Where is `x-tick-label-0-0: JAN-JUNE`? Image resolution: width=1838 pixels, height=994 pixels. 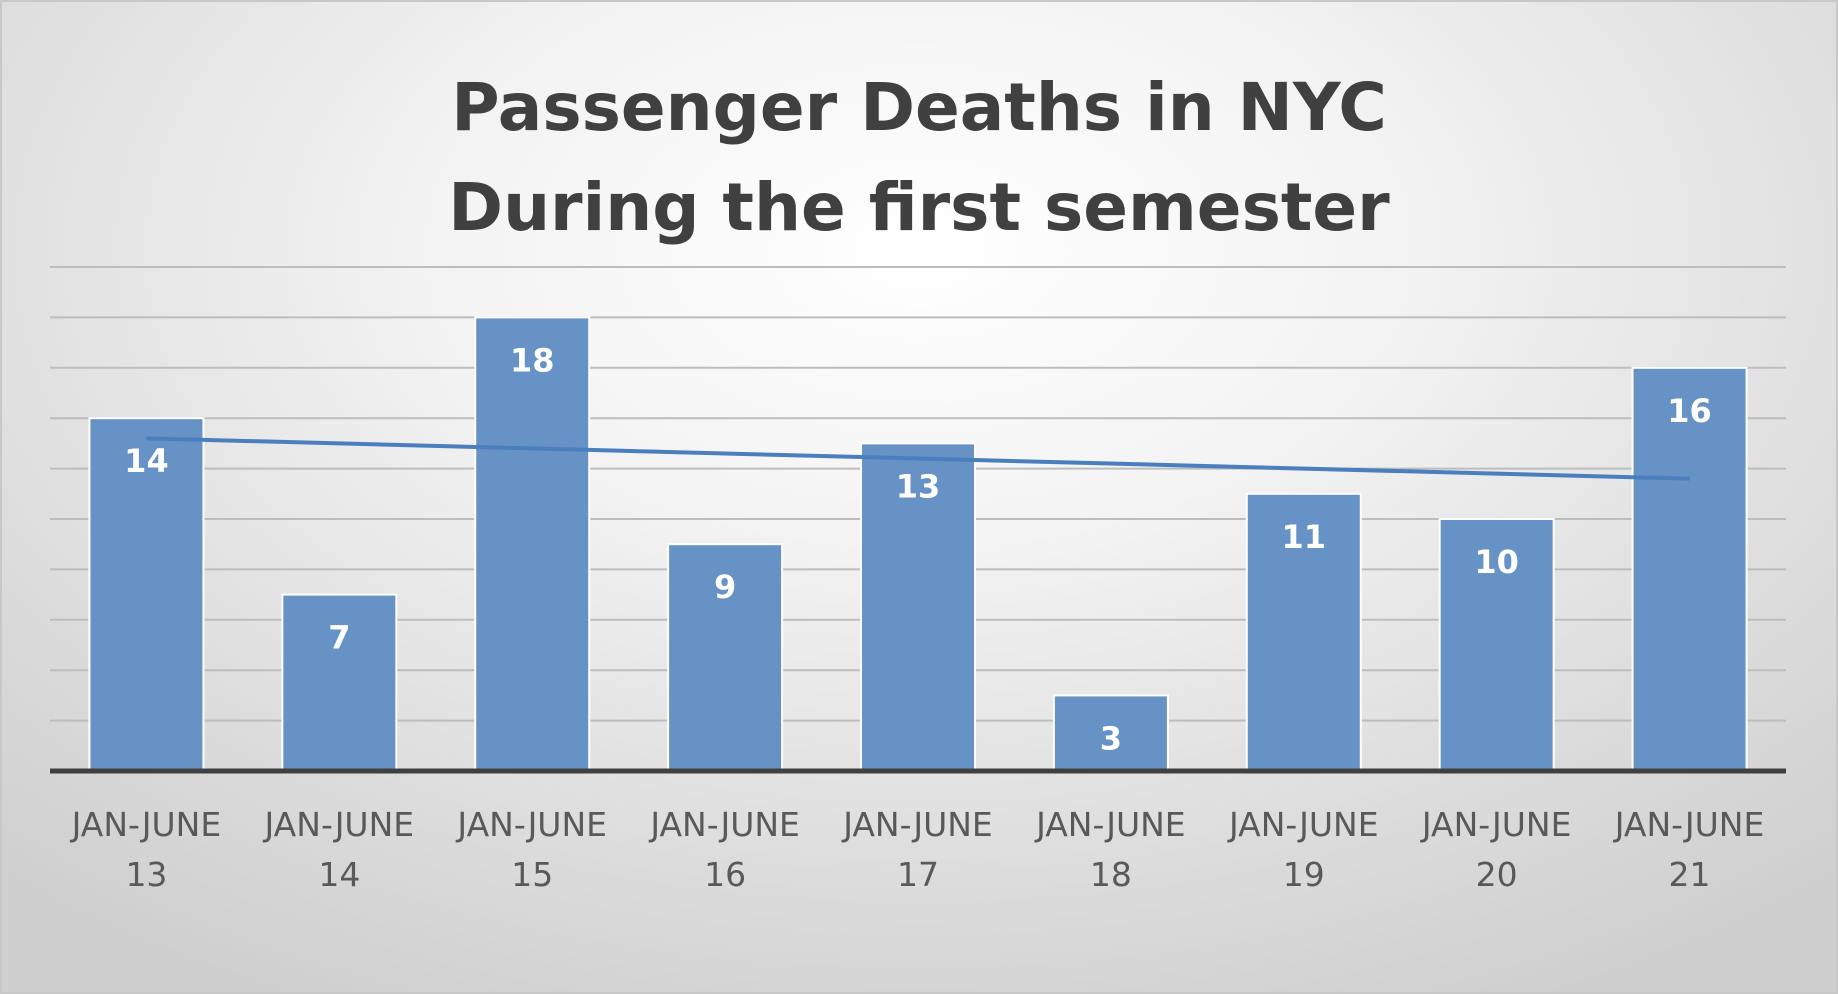 x-tick-label-0-0: JAN-JUNE is located at coordinates (146, 824).